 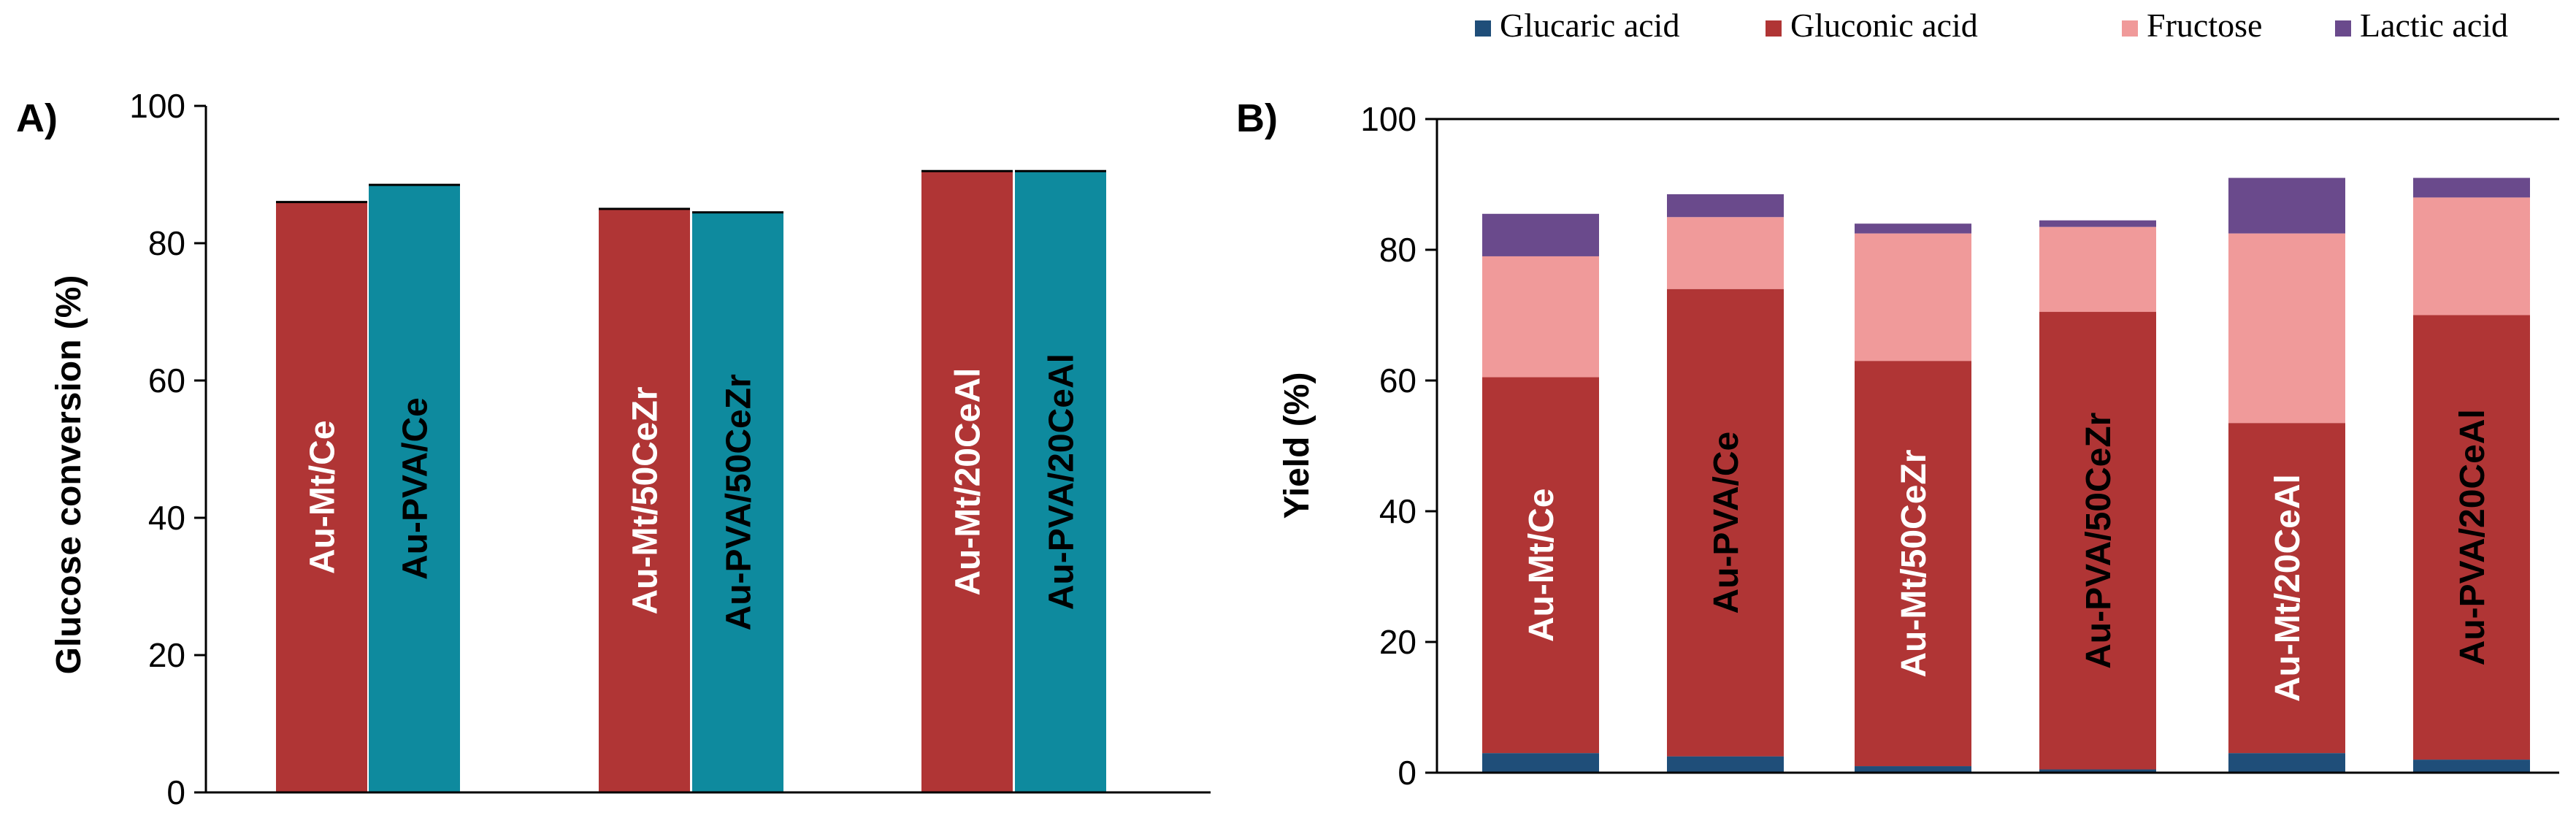 What do you see at coordinates (1257, 118) in the screenshot?
I see `panel-b-label: B)` at bounding box center [1257, 118].